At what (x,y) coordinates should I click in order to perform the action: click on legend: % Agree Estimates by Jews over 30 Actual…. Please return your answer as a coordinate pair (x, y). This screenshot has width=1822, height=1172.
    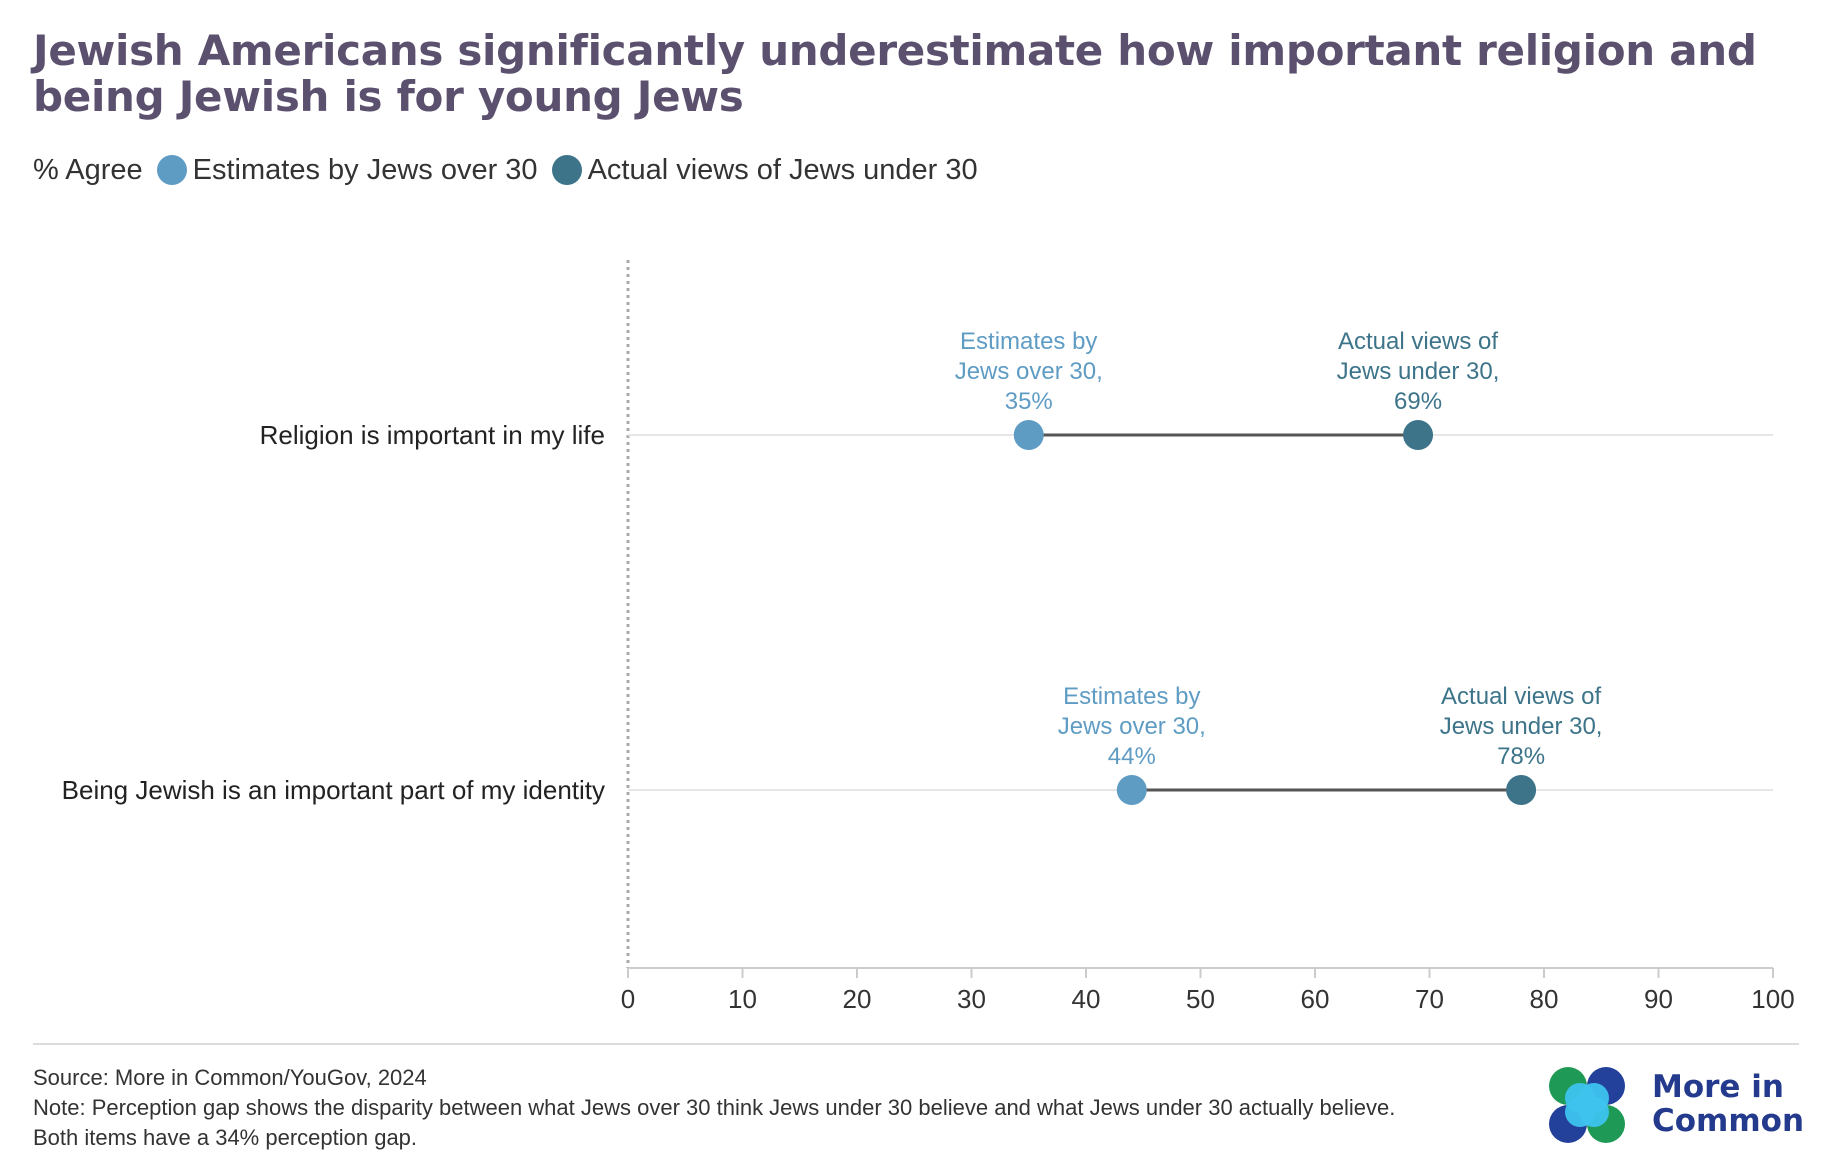
    Looking at the image, I should click on (505, 170).